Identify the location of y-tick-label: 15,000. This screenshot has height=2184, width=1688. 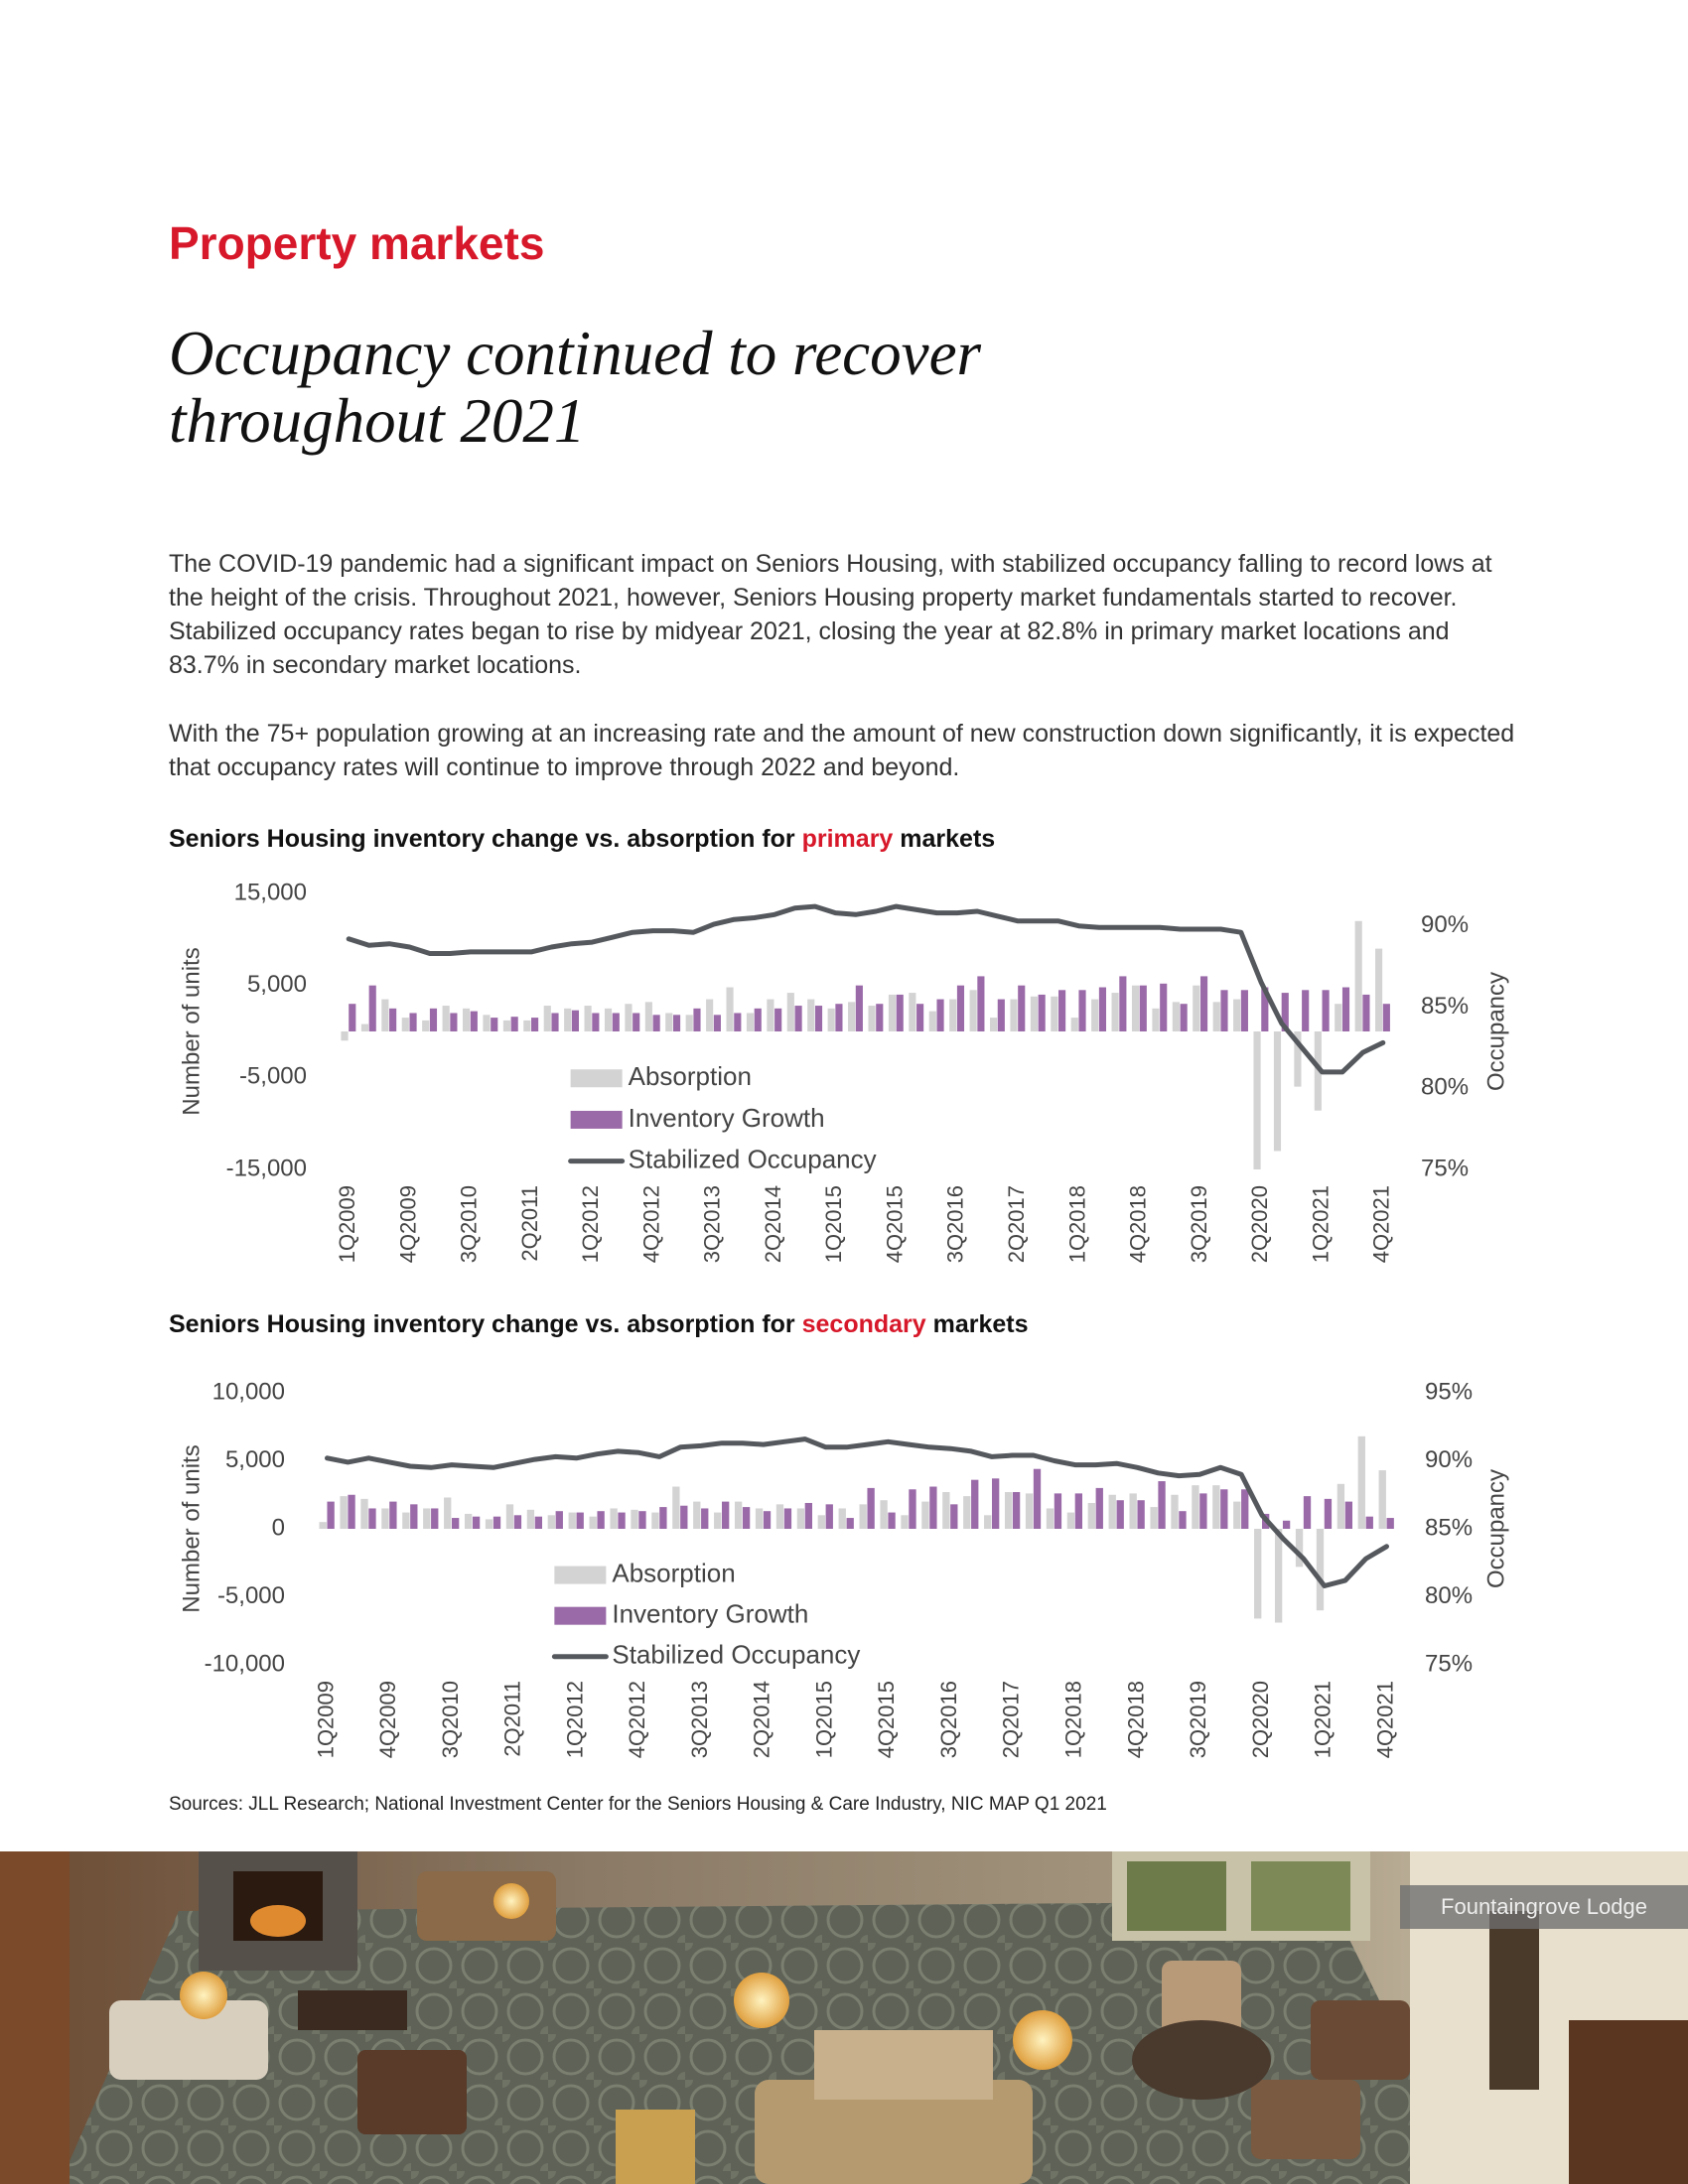
(270, 892).